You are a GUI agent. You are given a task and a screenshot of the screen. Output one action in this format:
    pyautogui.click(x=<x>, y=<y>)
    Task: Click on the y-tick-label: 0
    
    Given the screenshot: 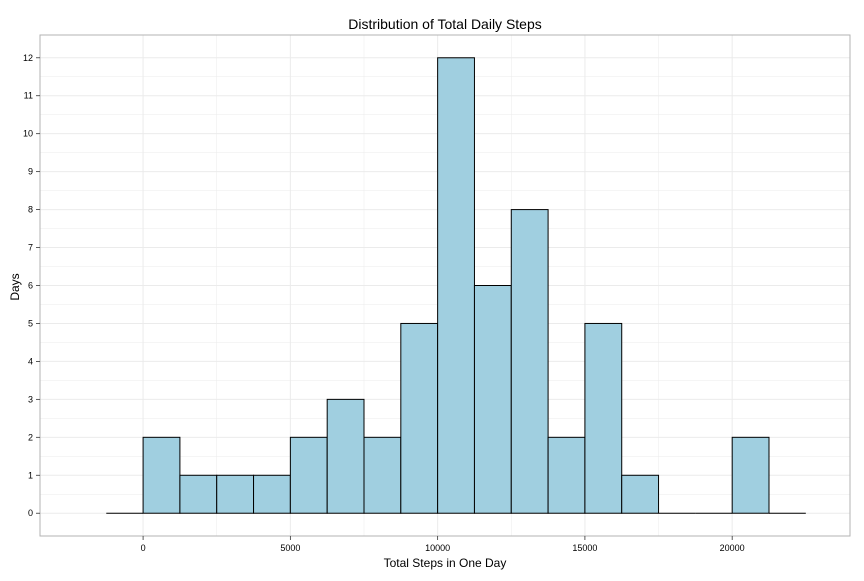 What is the action you would take?
    pyautogui.click(x=30, y=513)
    